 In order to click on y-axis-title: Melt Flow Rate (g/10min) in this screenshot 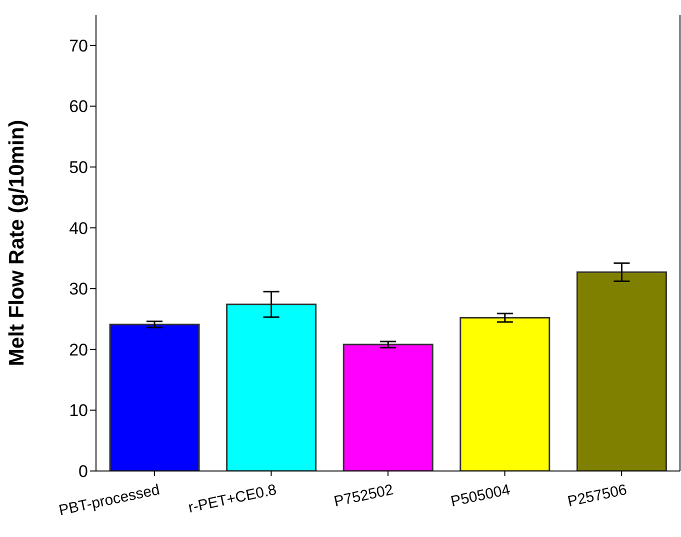, I will do `click(16, 243)`.